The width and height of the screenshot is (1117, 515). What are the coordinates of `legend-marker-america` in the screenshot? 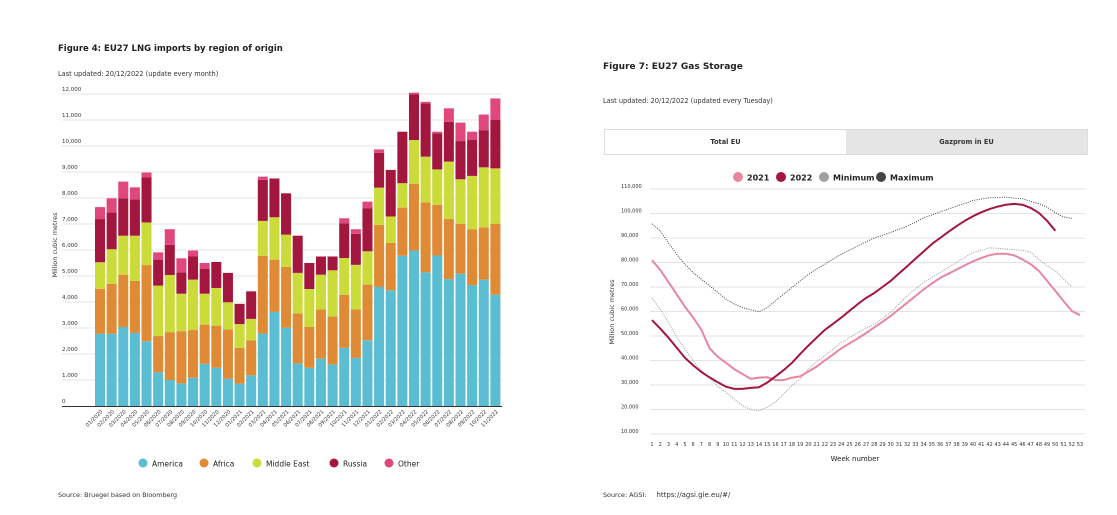 It's located at (143, 463).